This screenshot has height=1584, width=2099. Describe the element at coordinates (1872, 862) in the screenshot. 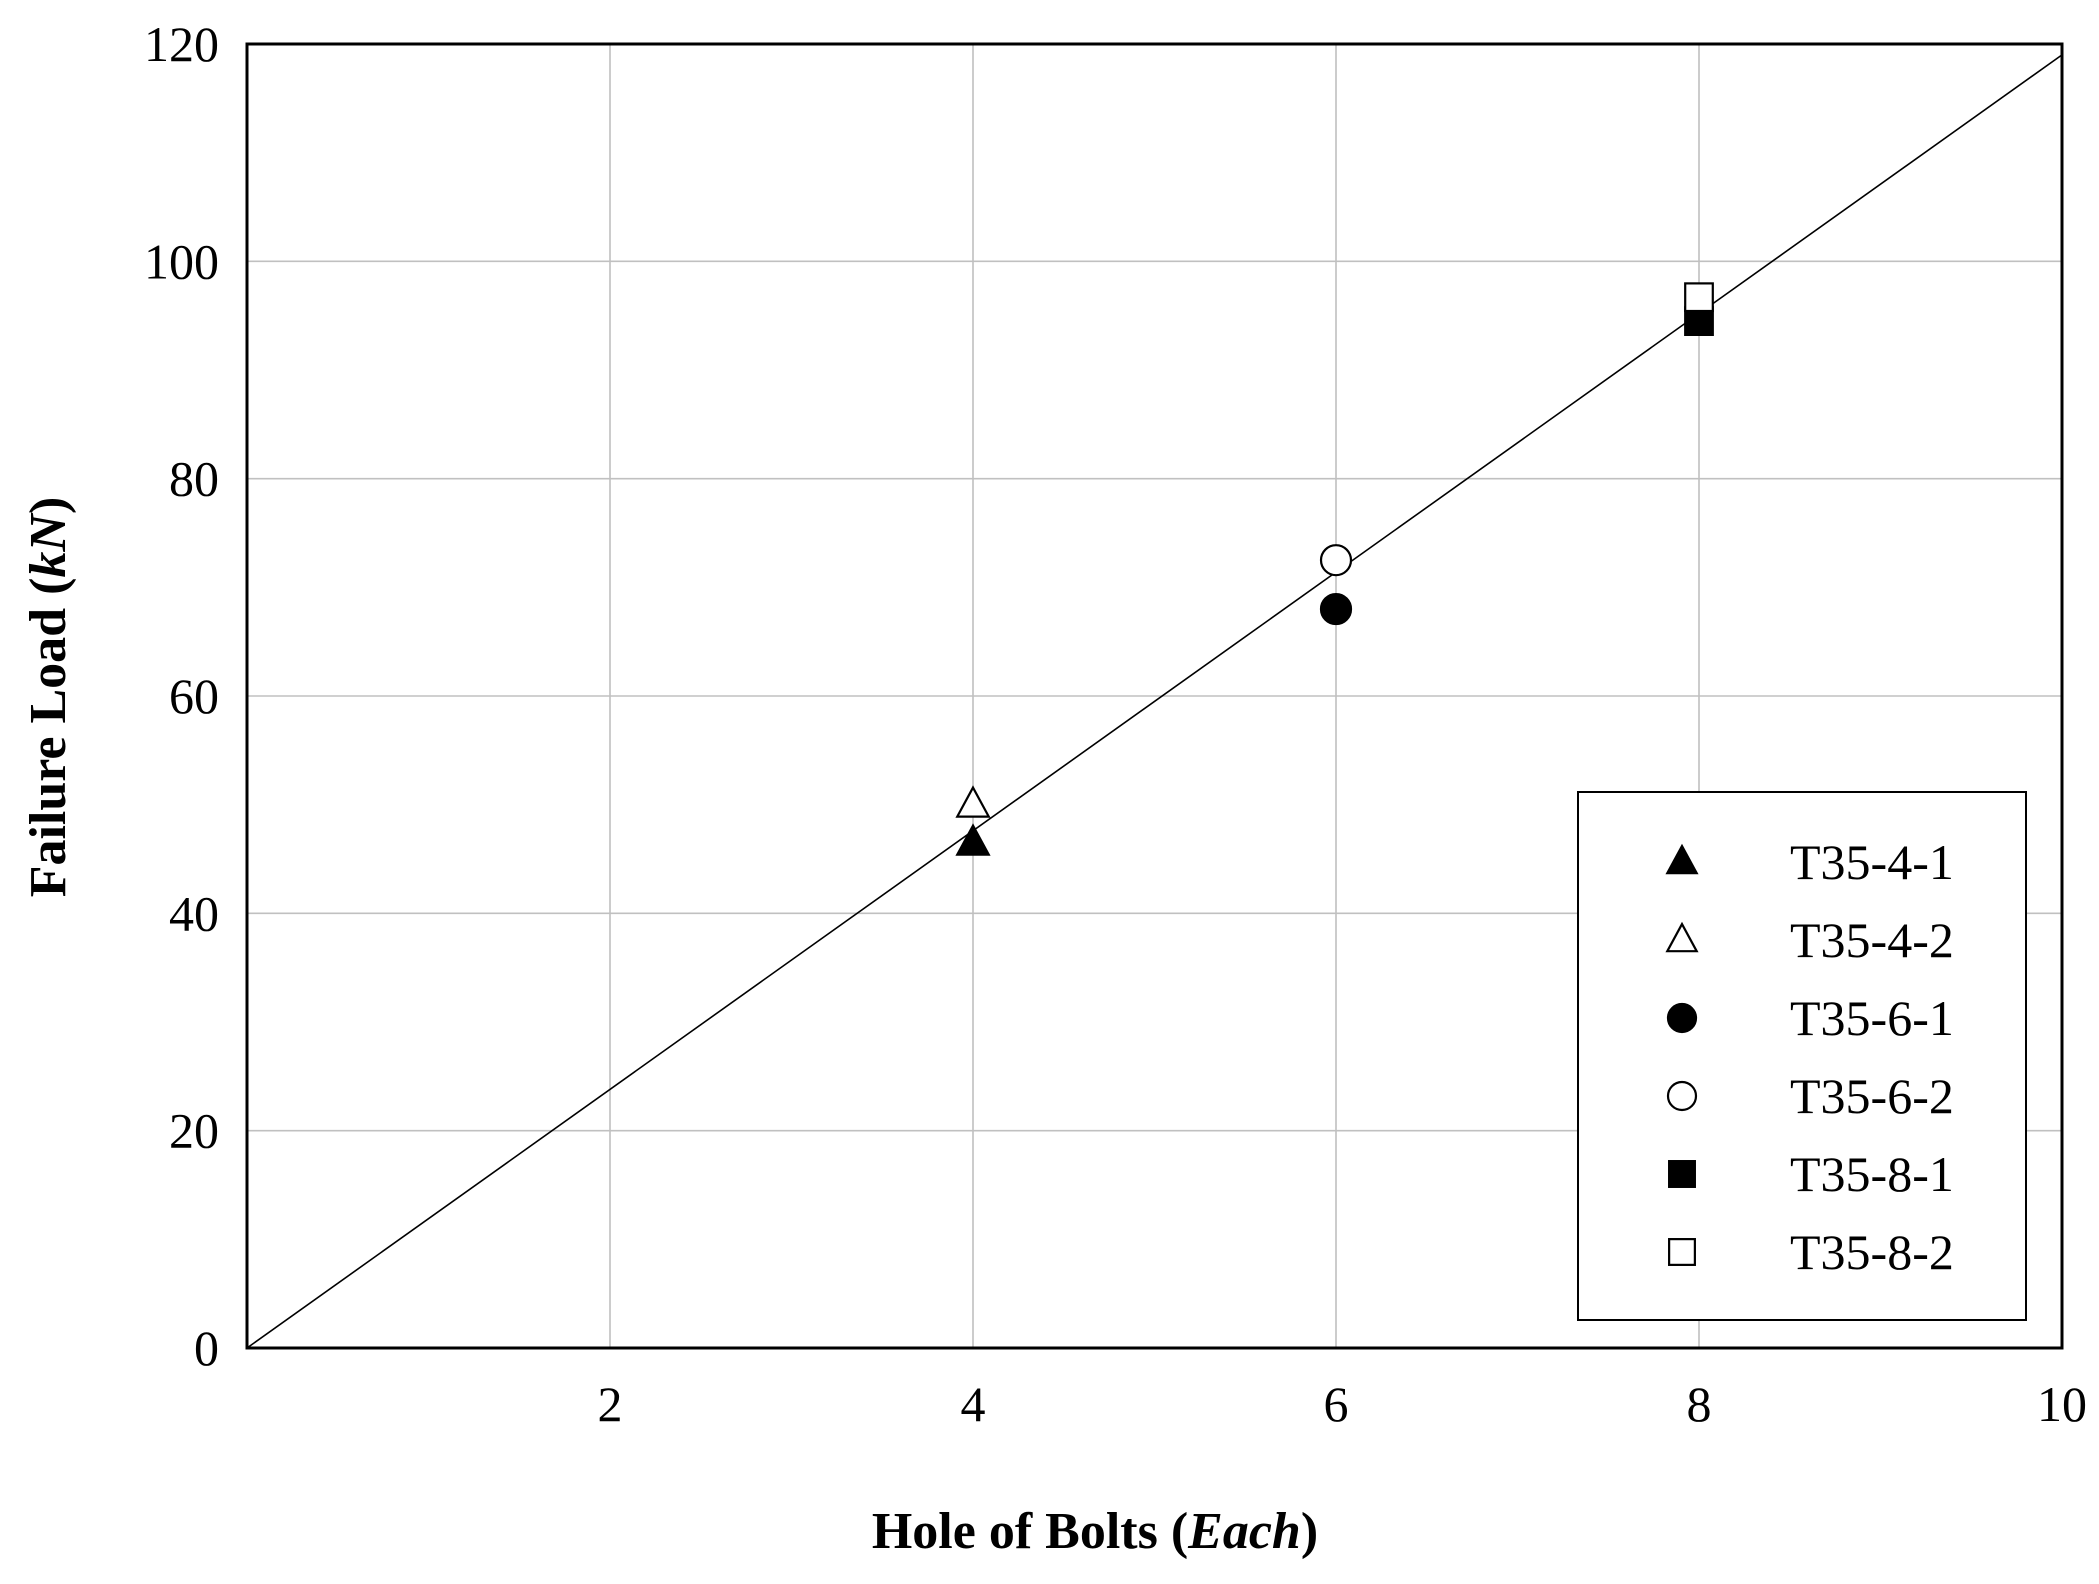

I see `legend-label: T35-4-1` at that location.